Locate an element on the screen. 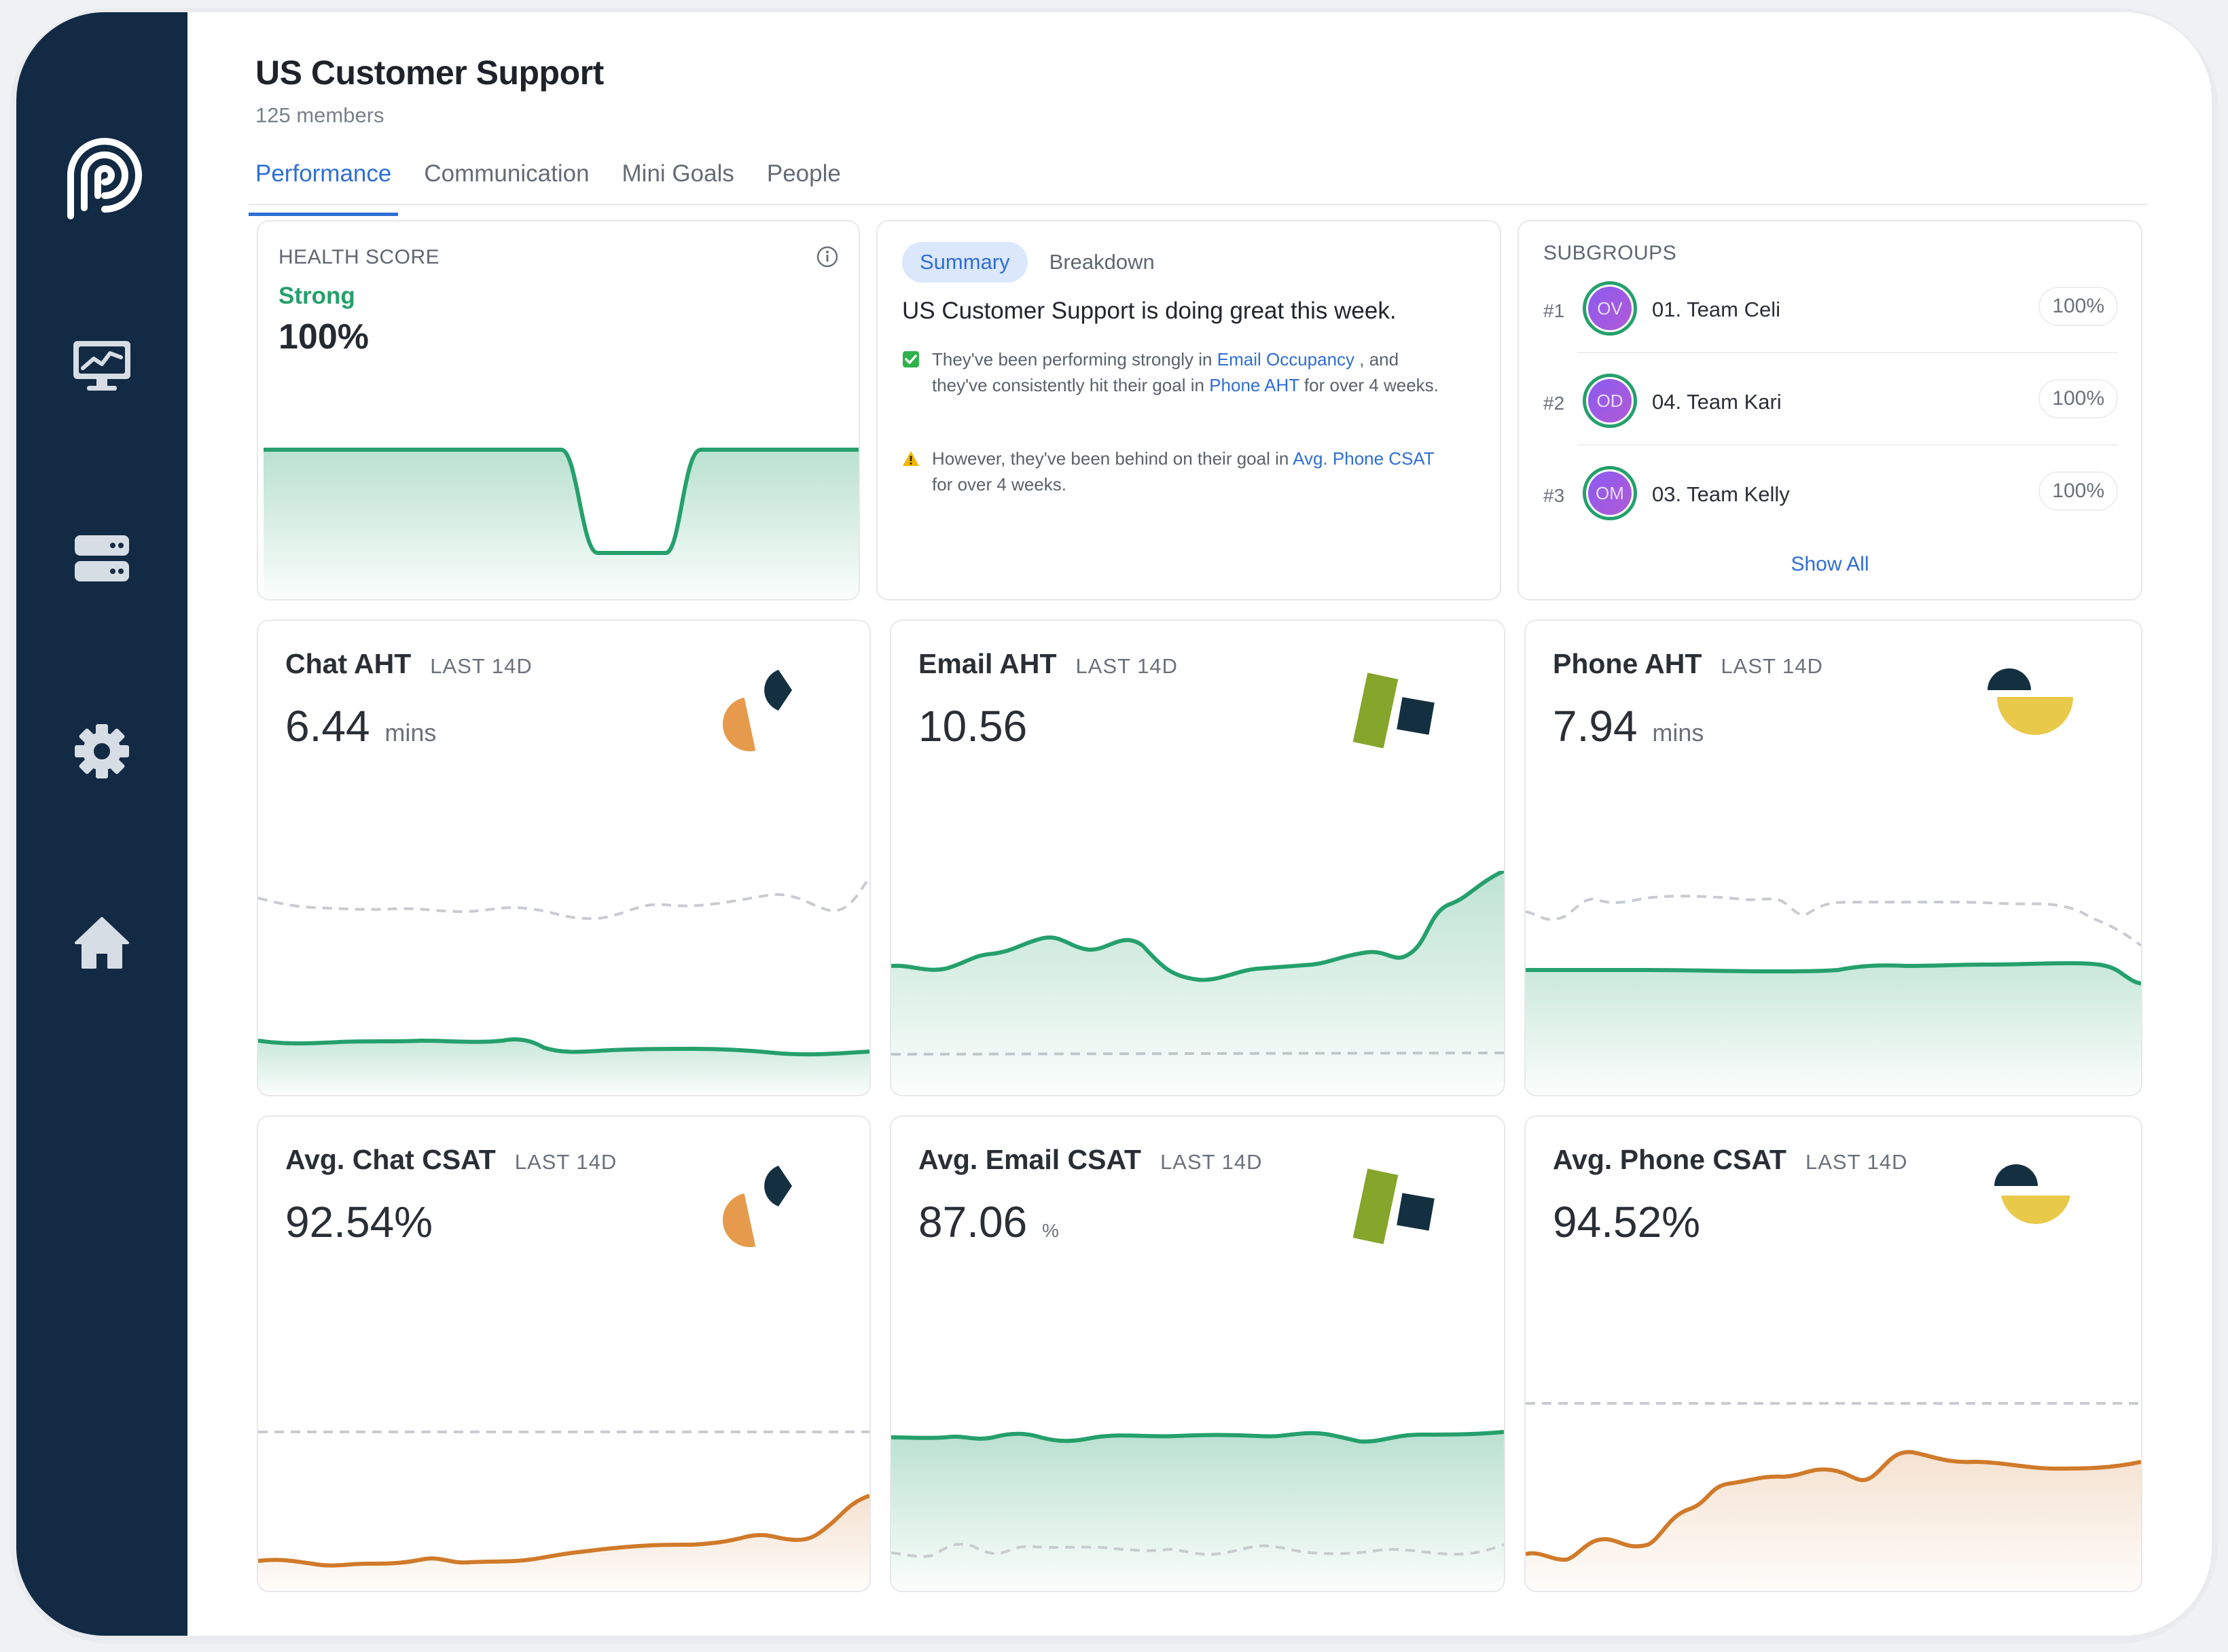 Image resolution: width=2228 pixels, height=1652 pixels. warning-icon is located at coordinates (911, 458).